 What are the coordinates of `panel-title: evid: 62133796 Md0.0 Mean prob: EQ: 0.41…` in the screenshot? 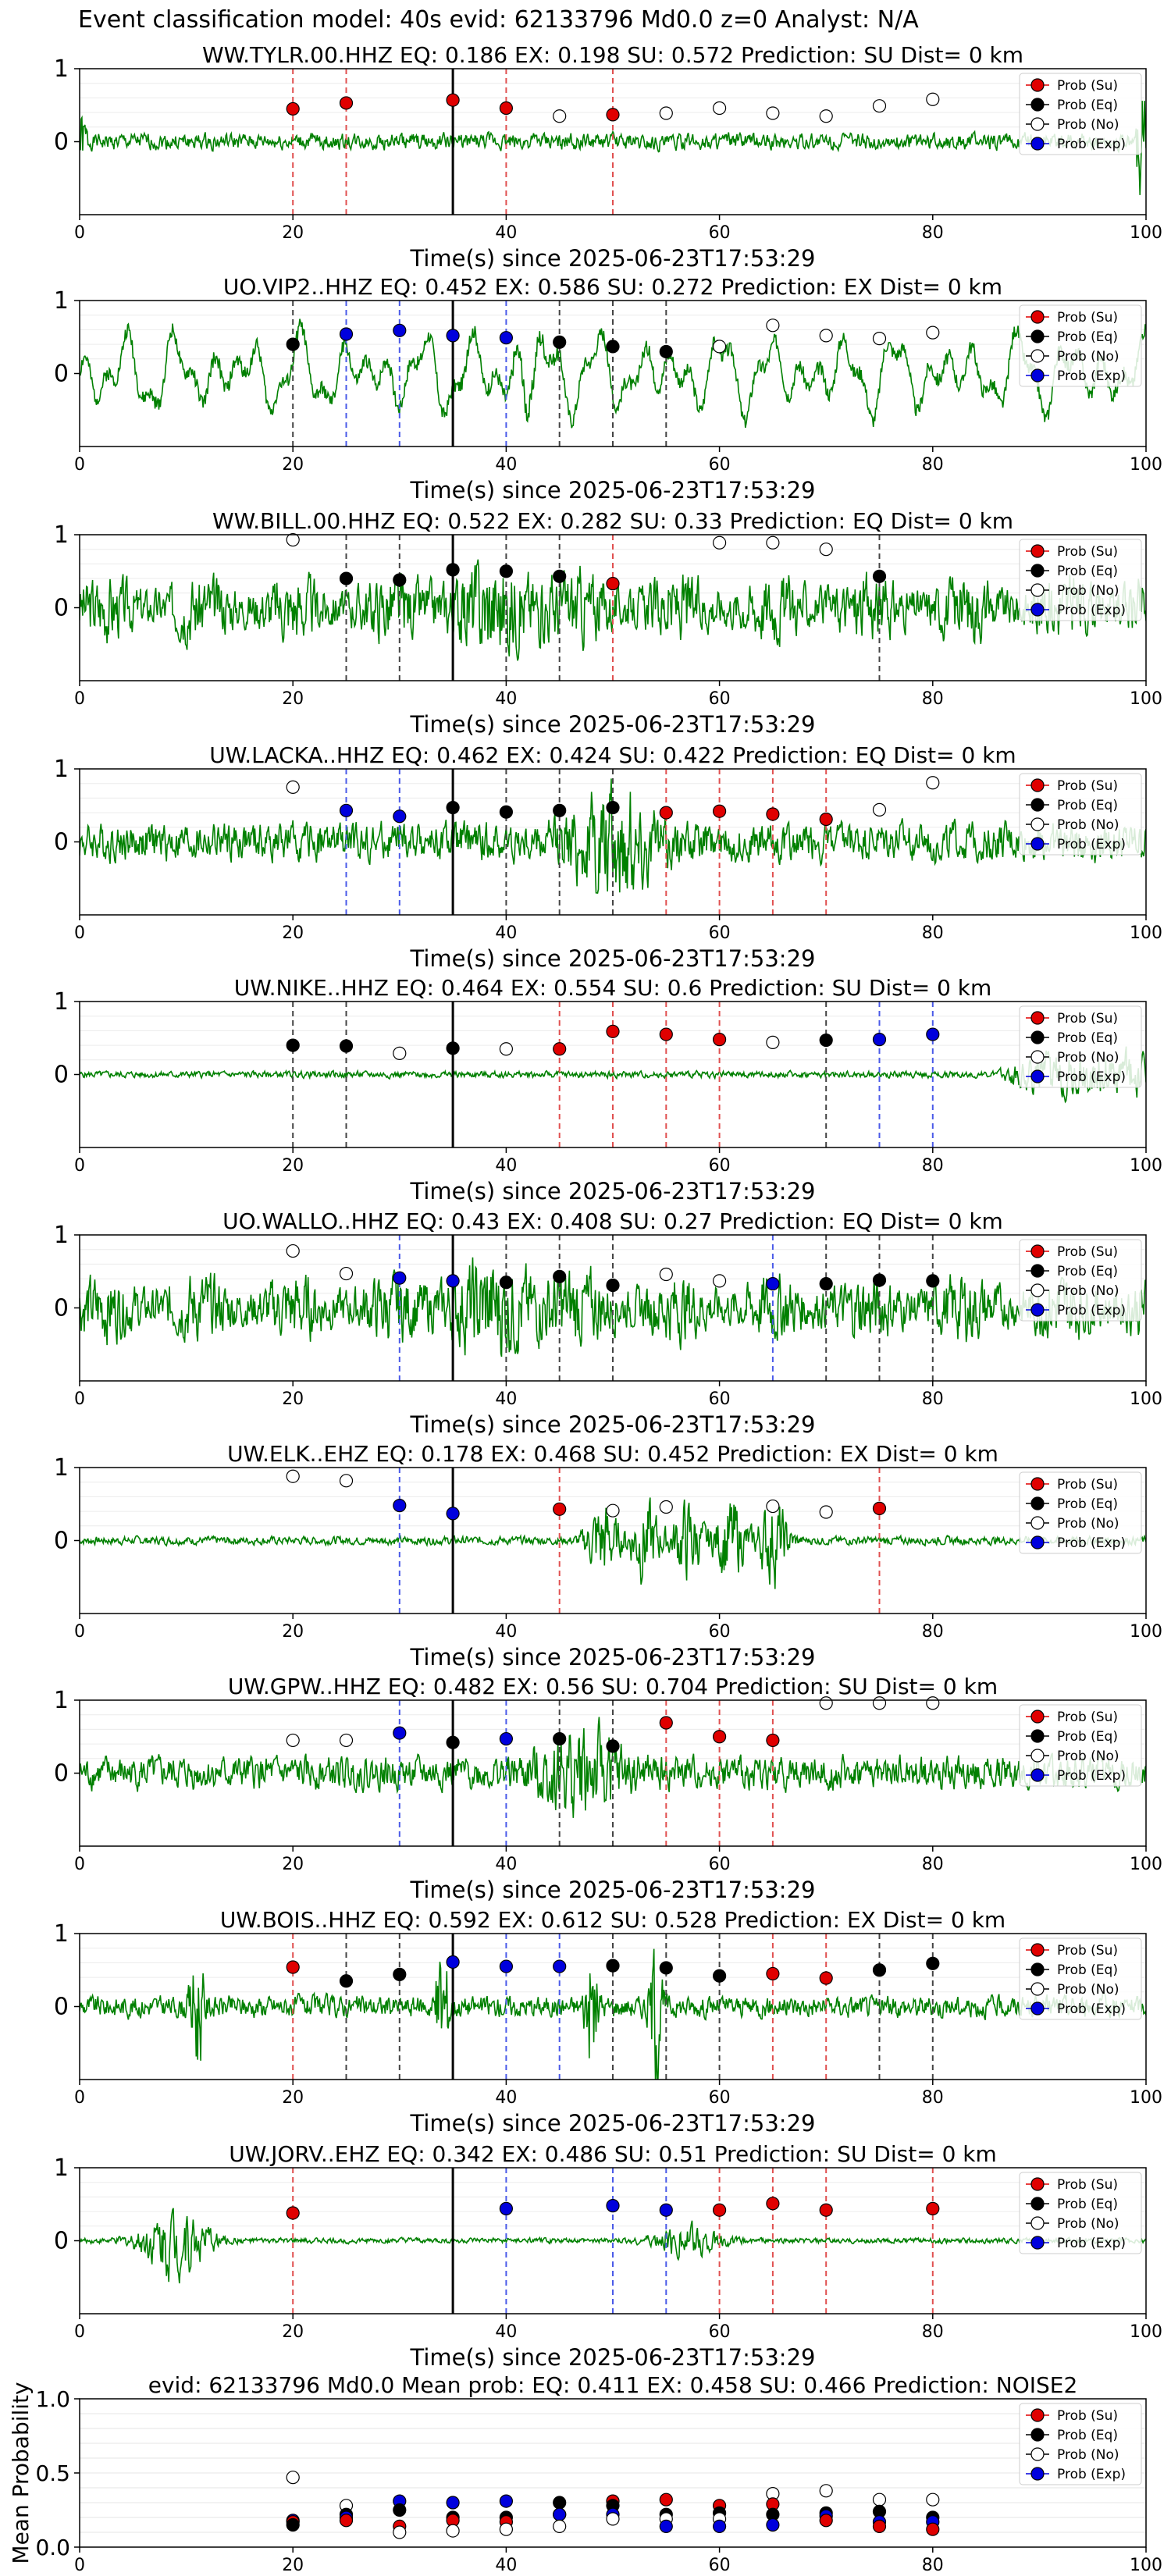 It's located at (613, 2385).